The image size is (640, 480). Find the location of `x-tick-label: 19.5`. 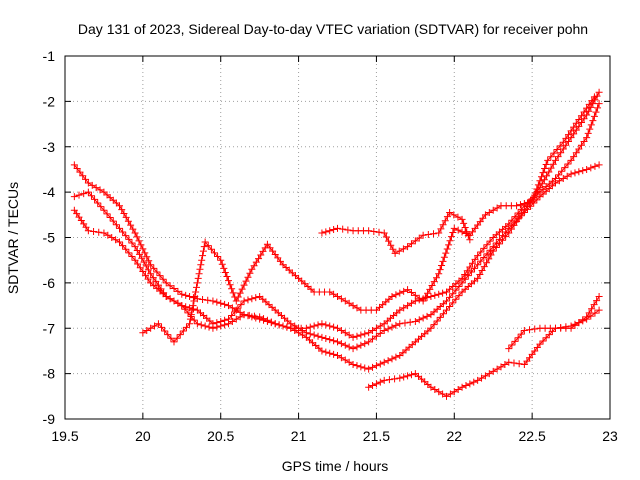

x-tick-label: 19.5 is located at coordinates (64, 436).